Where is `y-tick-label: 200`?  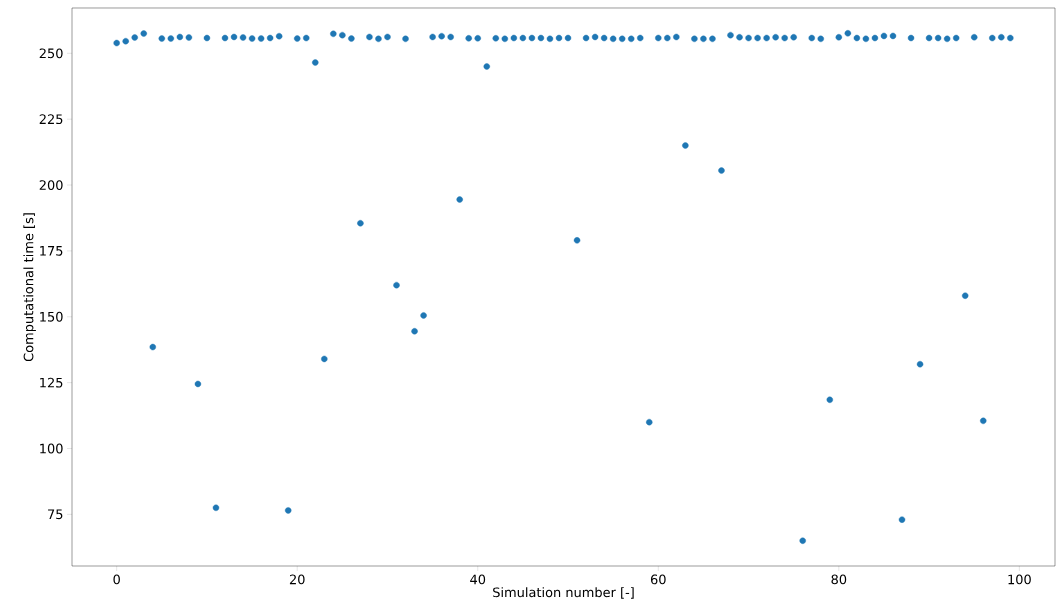 y-tick-label: 200 is located at coordinates (51, 185).